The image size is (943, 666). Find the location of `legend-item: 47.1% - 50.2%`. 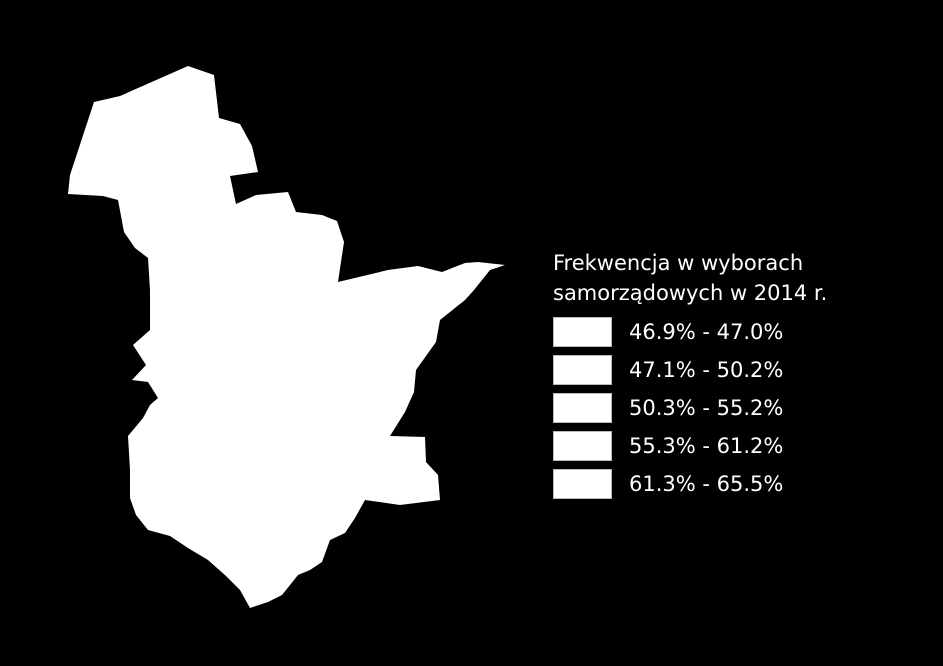

legend-item: 47.1% - 50.2% is located at coordinates (703, 370).